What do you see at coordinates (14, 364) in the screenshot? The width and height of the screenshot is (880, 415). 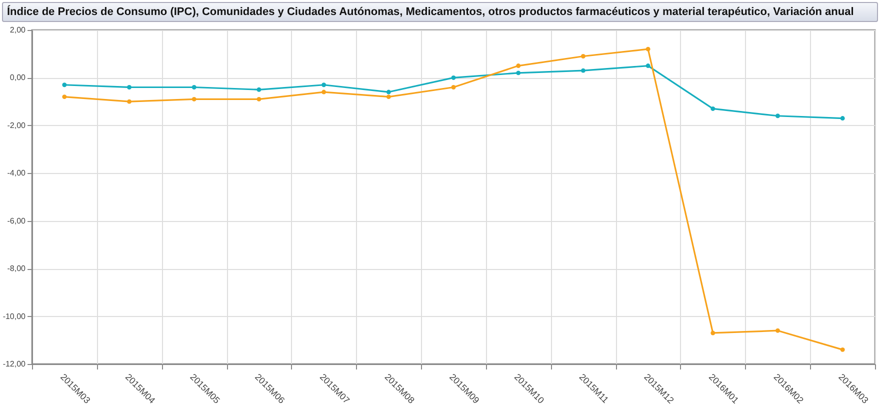 I see `y-tick-label: -12,00` at bounding box center [14, 364].